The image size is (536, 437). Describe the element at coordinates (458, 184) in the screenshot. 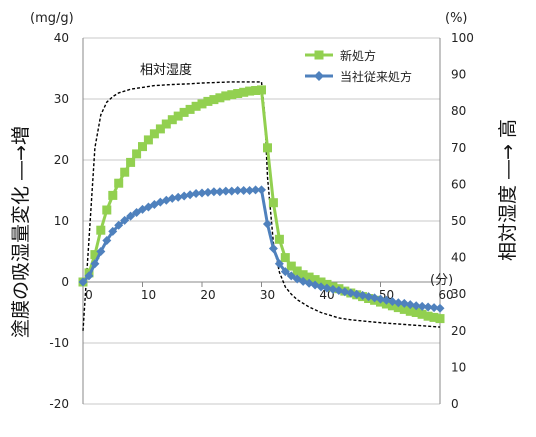

I see `right-tick-label: 60` at that location.